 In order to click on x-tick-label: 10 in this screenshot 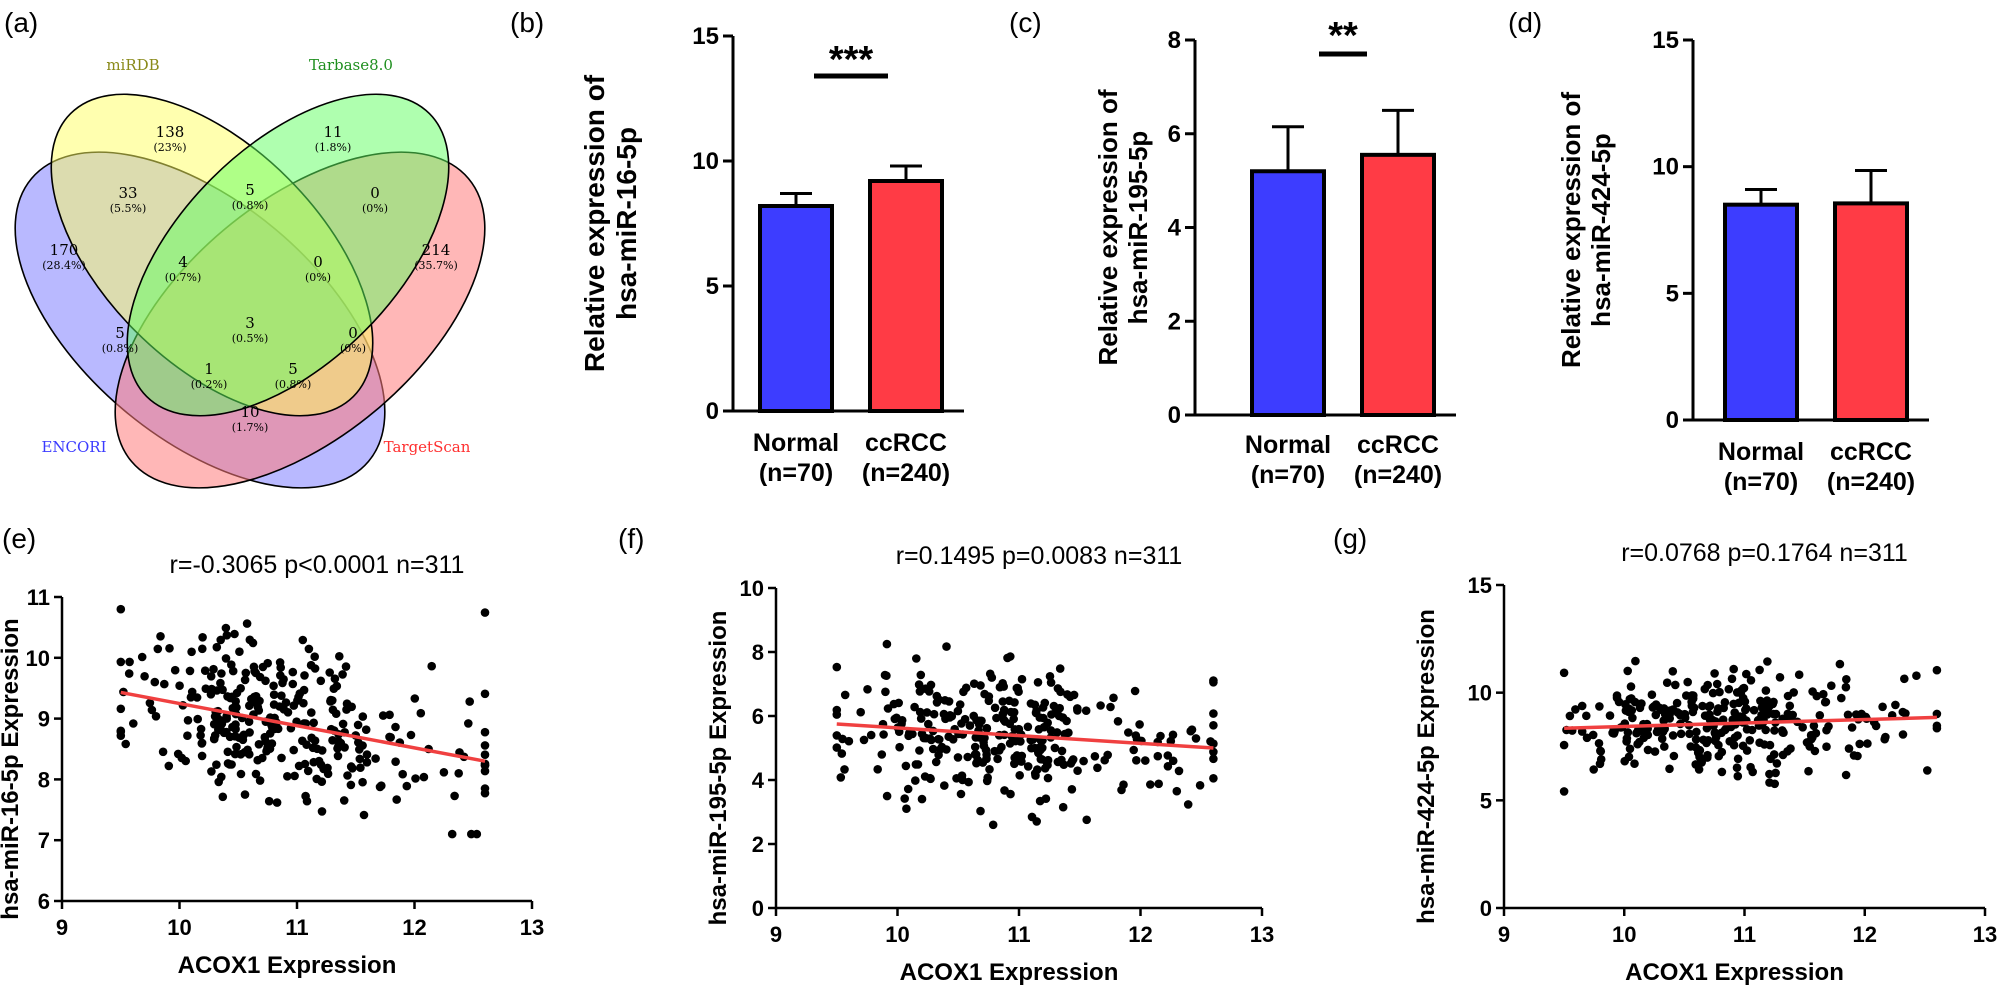, I will do `click(179, 927)`.